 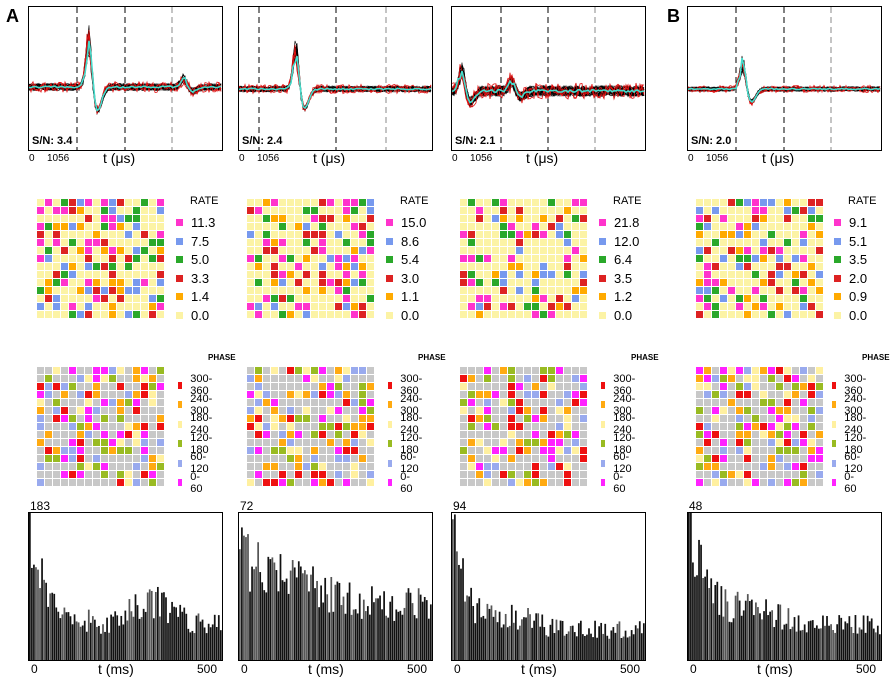 I want to click on x-tick-500-ms: 500, so click(x=866, y=669).